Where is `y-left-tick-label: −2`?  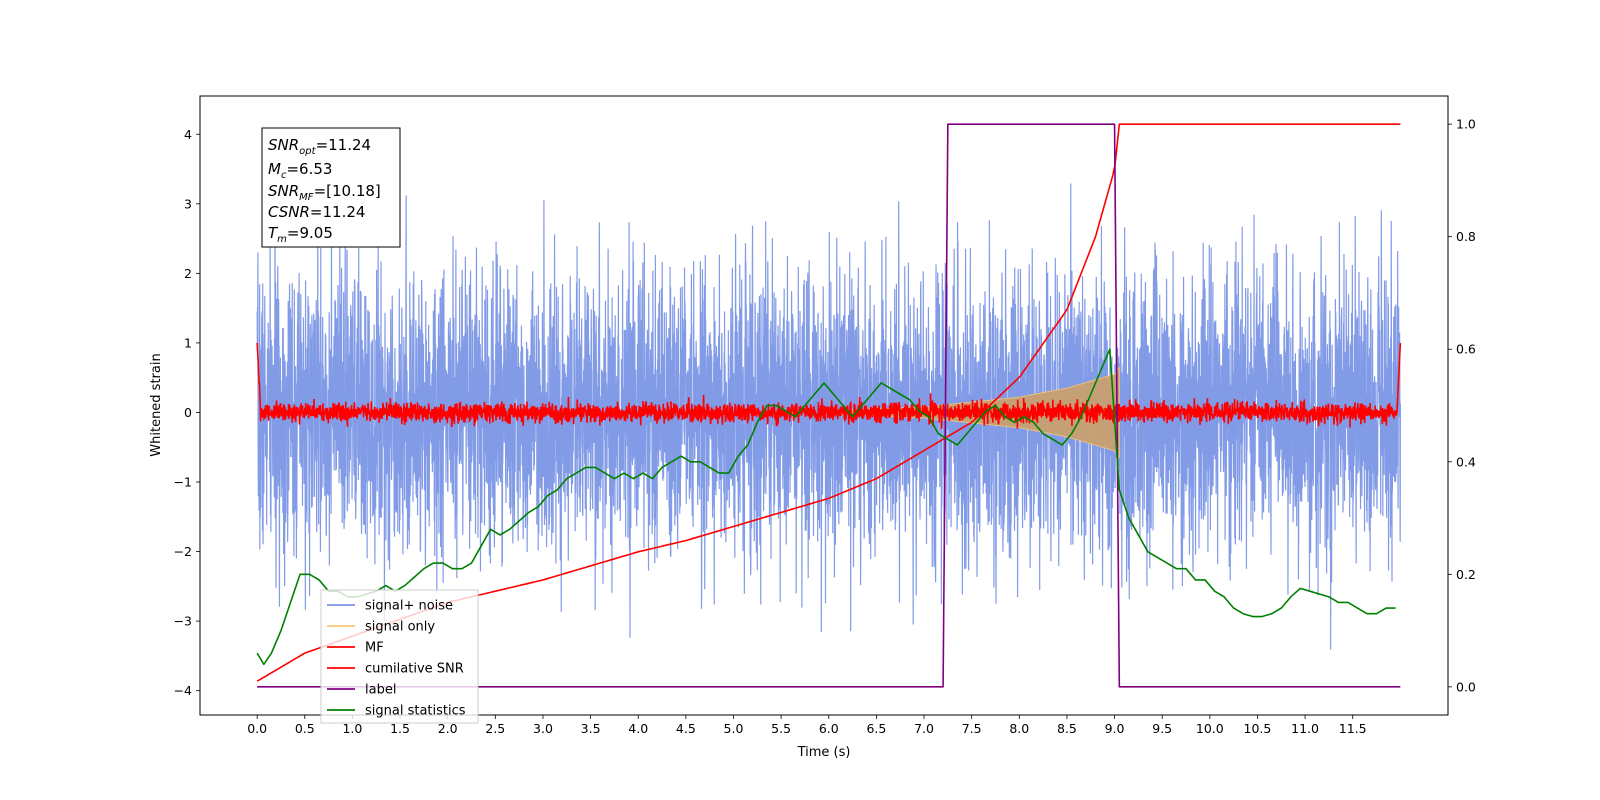 y-left-tick-label: −2 is located at coordinates (183, 551).